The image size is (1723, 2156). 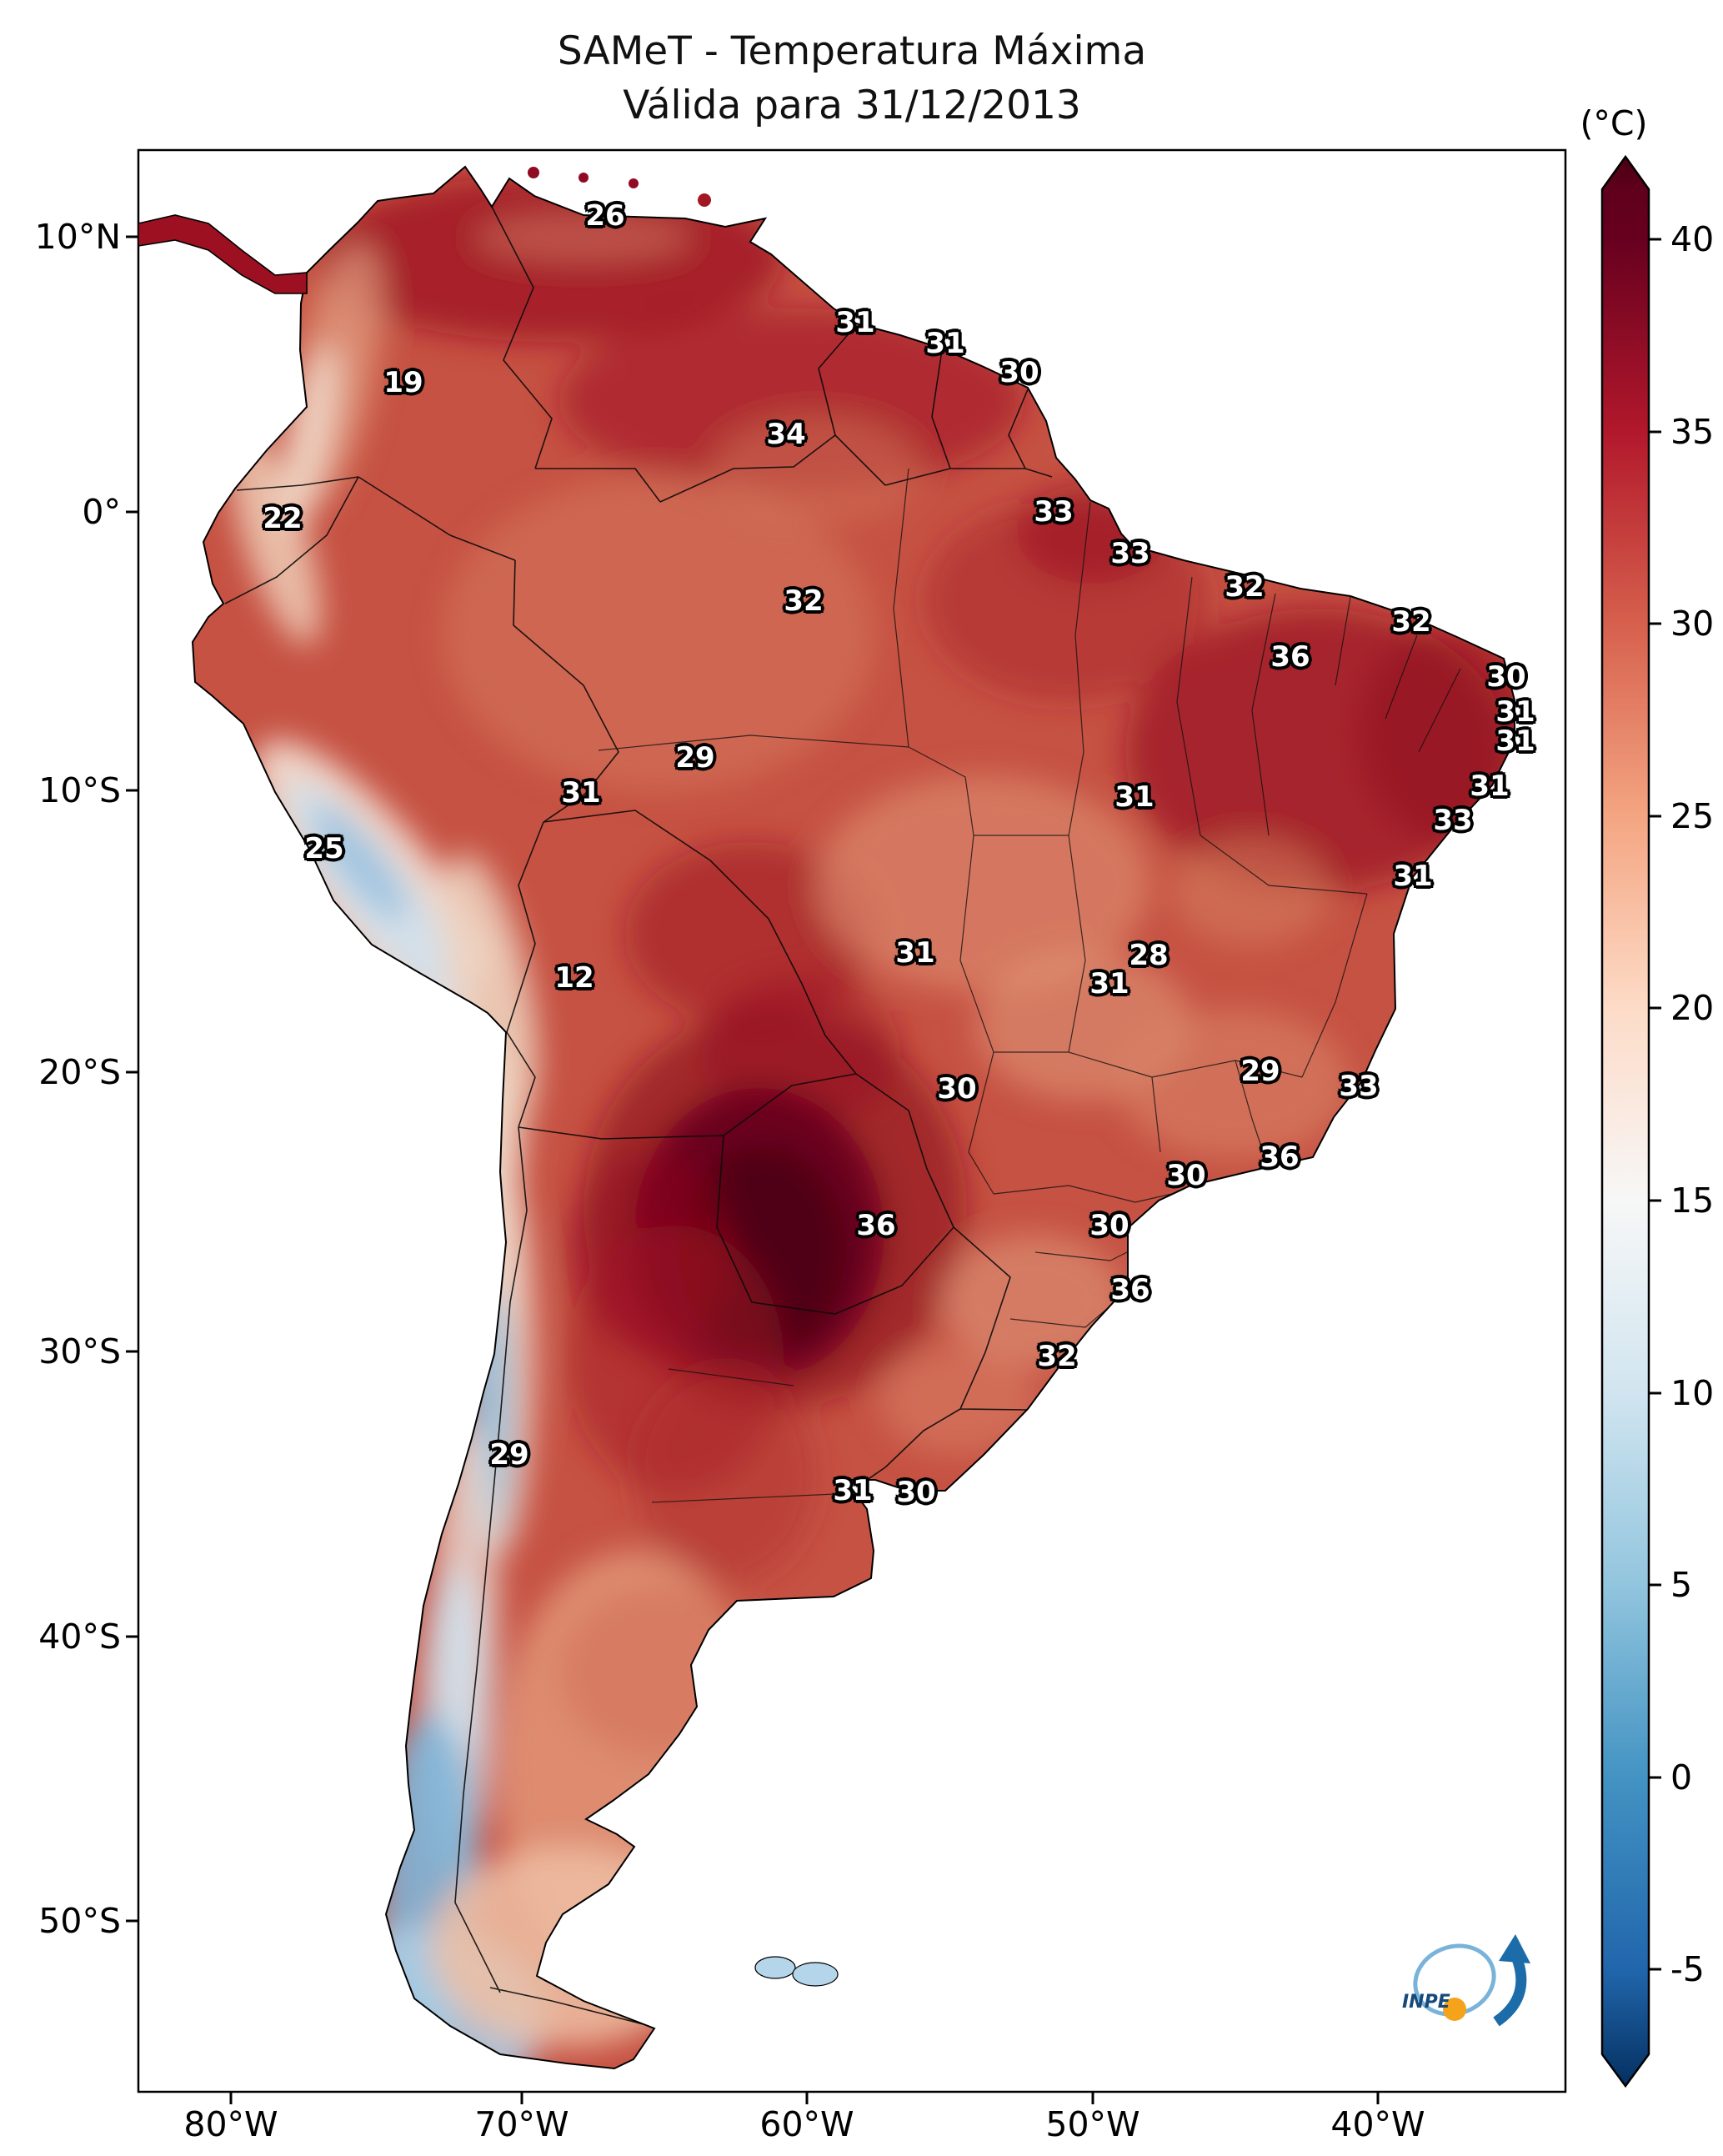 I want to click on x-tick-label: 50°W, so click(x=1092, y=2124).